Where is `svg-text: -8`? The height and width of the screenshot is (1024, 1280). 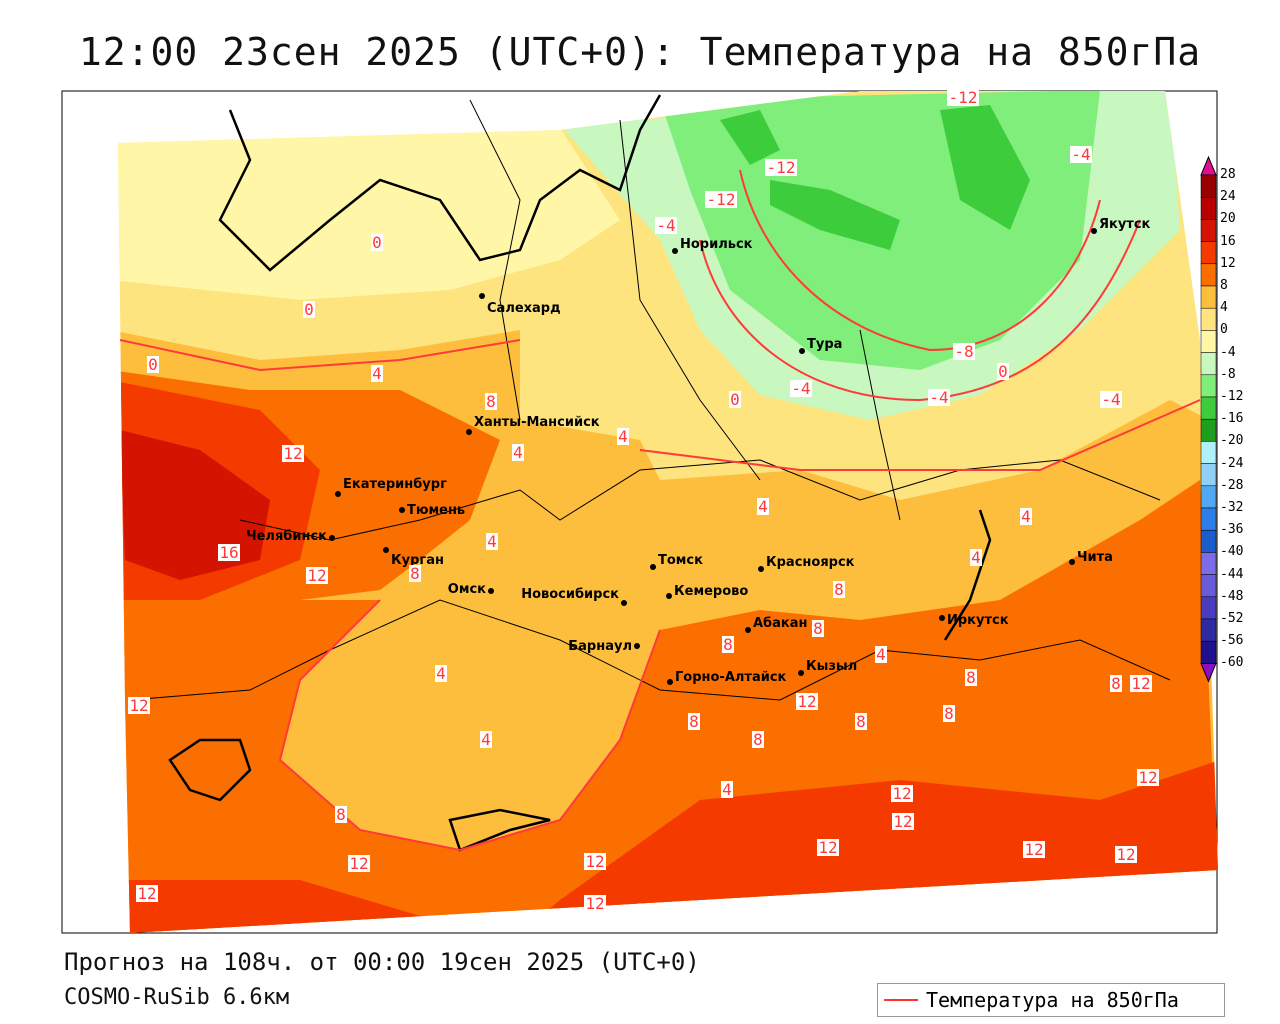
svg-text: -8 is located at coordinates (963, 351).